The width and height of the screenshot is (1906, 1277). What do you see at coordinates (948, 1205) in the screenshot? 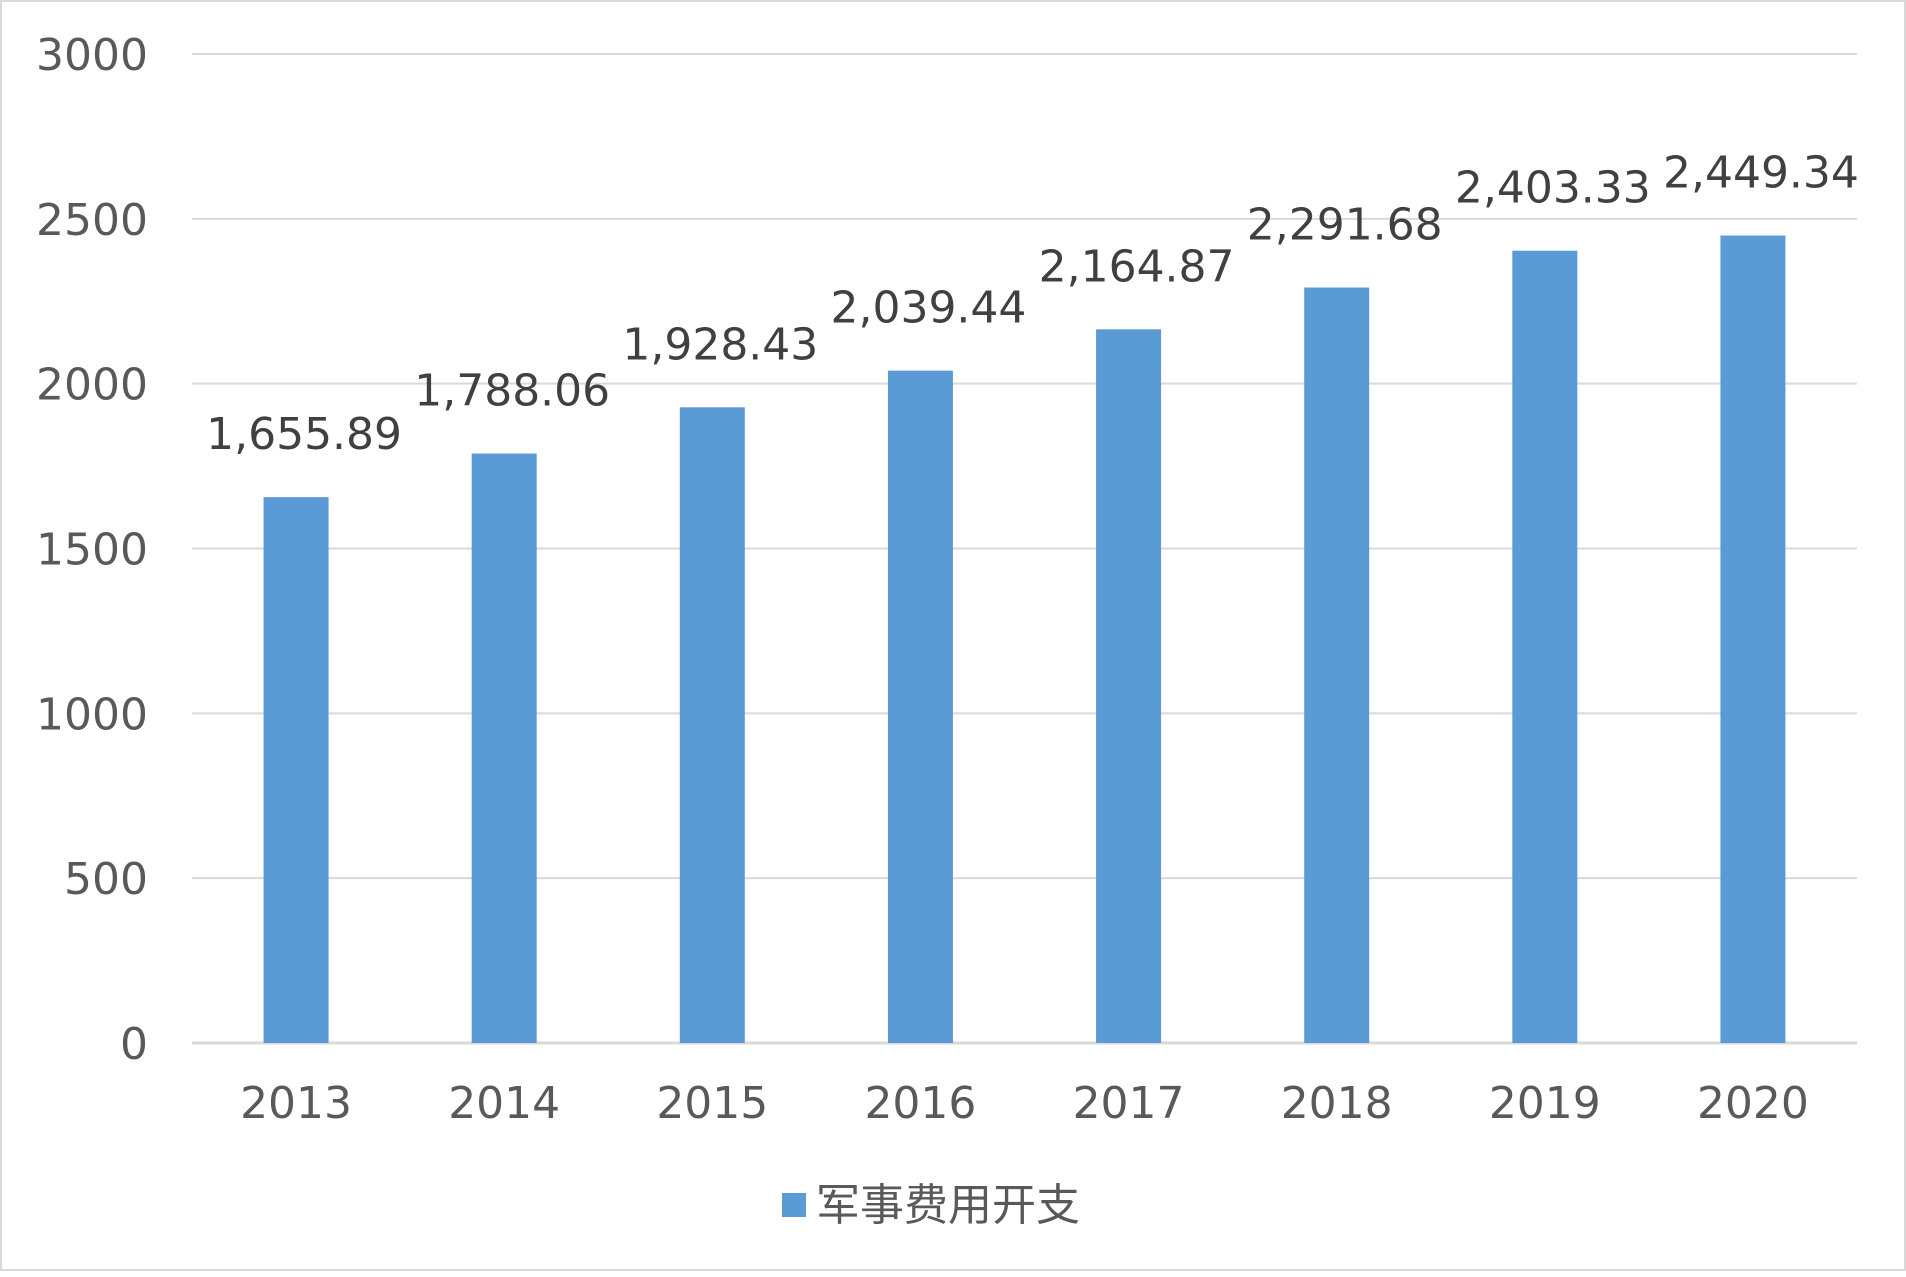
I see `legend-label: 军事费用开支` at bounding box center [948, 1205].